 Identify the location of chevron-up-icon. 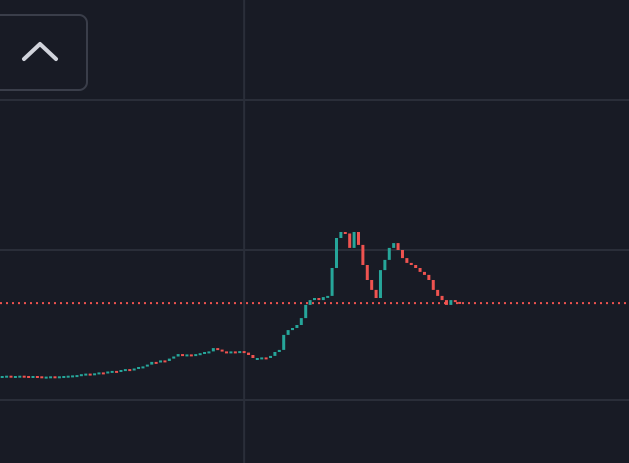
(40, 51).